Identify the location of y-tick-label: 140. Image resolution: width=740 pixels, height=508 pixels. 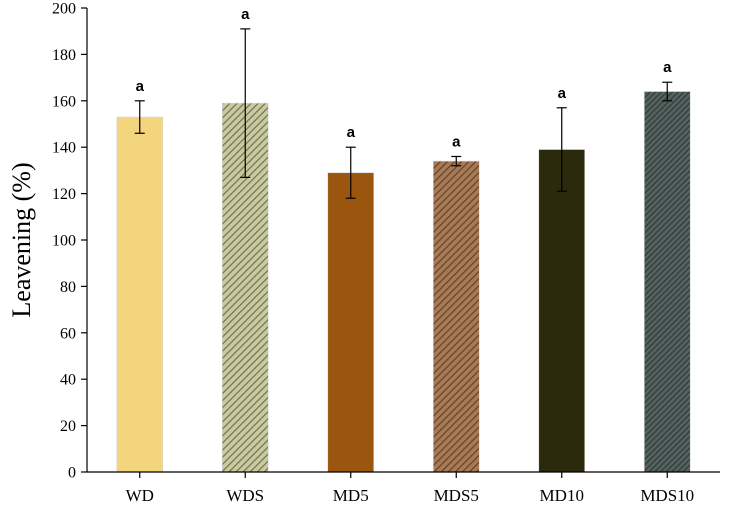
(64, 148).